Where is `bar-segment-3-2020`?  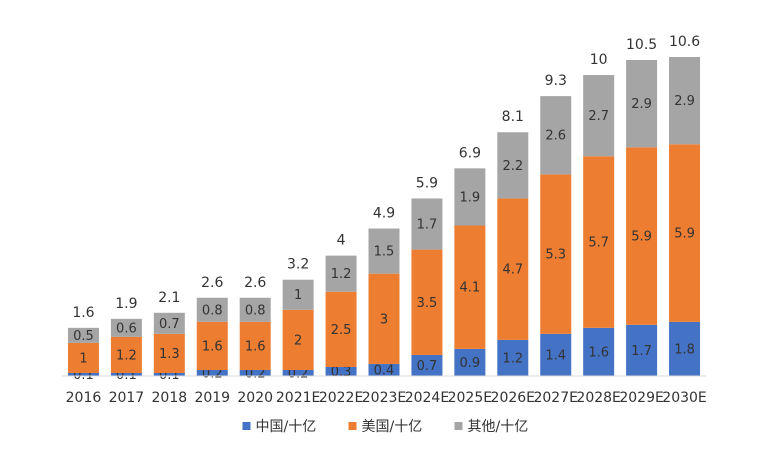
bar-segment-3-2020 is located at coordinates (255, 309).